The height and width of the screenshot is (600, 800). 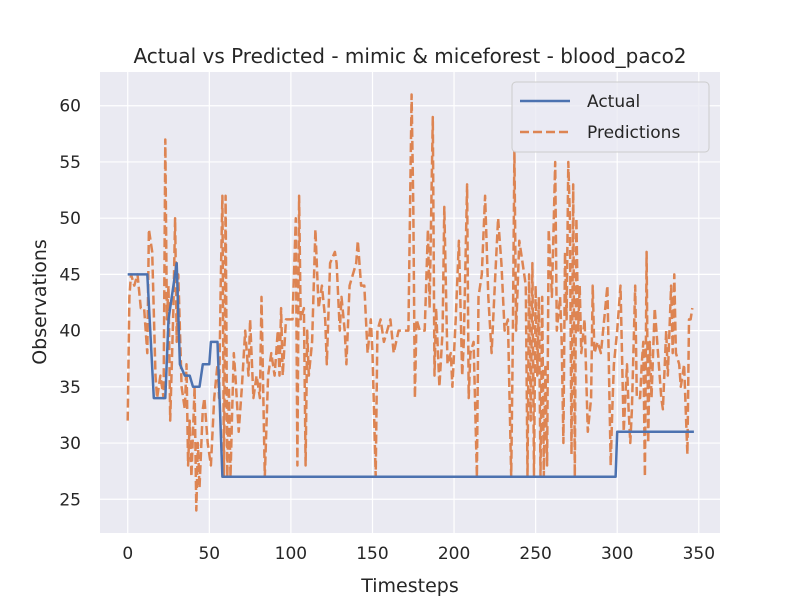 What do you see at coordinates (633, 133) in the screenshot?
I see `legend-label-predictions: Predictions` at bounding box center [633, 133].